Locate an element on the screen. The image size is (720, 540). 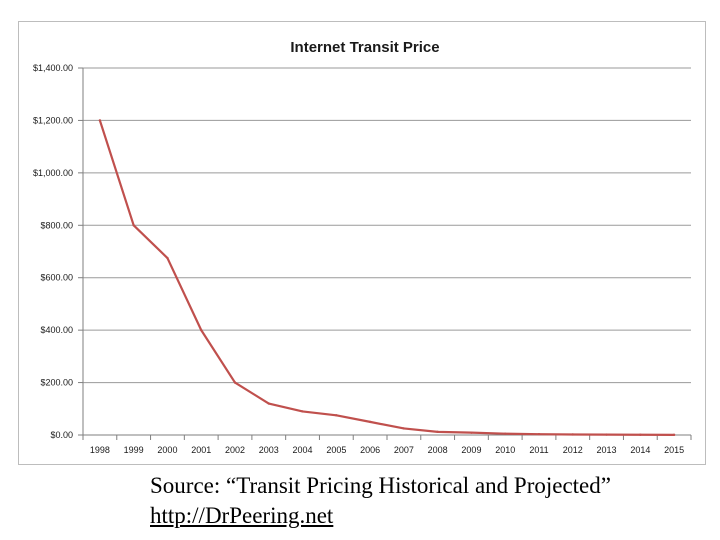
y-tick-label: $1,200.00 is located at coordinates (53, 120).